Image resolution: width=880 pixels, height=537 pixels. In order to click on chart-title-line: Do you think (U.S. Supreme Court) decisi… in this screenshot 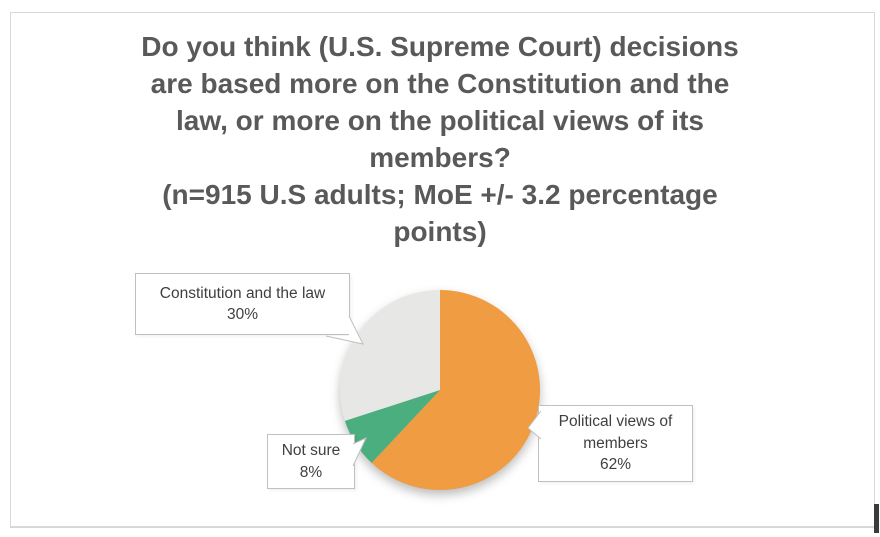, I will do `click(440, 46)`.